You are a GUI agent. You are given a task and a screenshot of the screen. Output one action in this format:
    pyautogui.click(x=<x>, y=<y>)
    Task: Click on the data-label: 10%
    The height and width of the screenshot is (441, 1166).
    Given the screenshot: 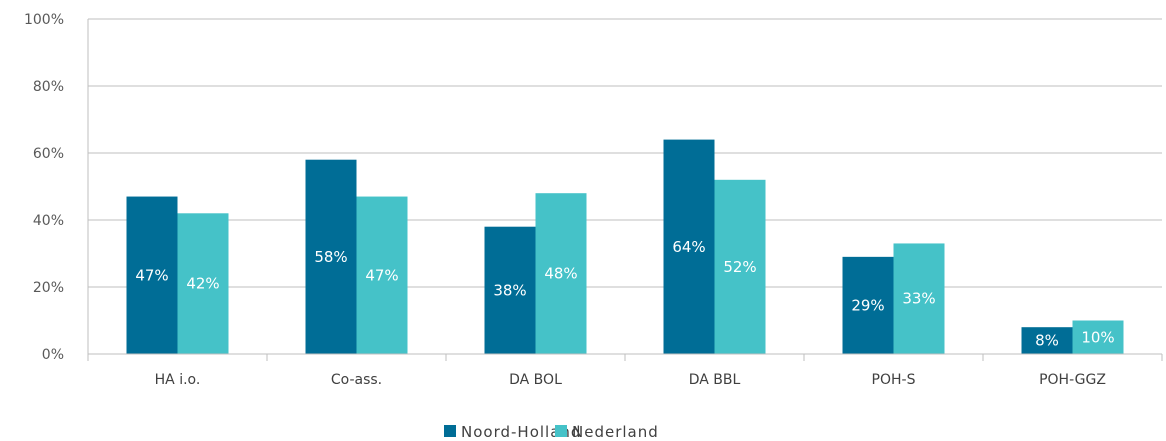 What is the action you would take?
    pyautogui.click(x=1097, y=337)
    